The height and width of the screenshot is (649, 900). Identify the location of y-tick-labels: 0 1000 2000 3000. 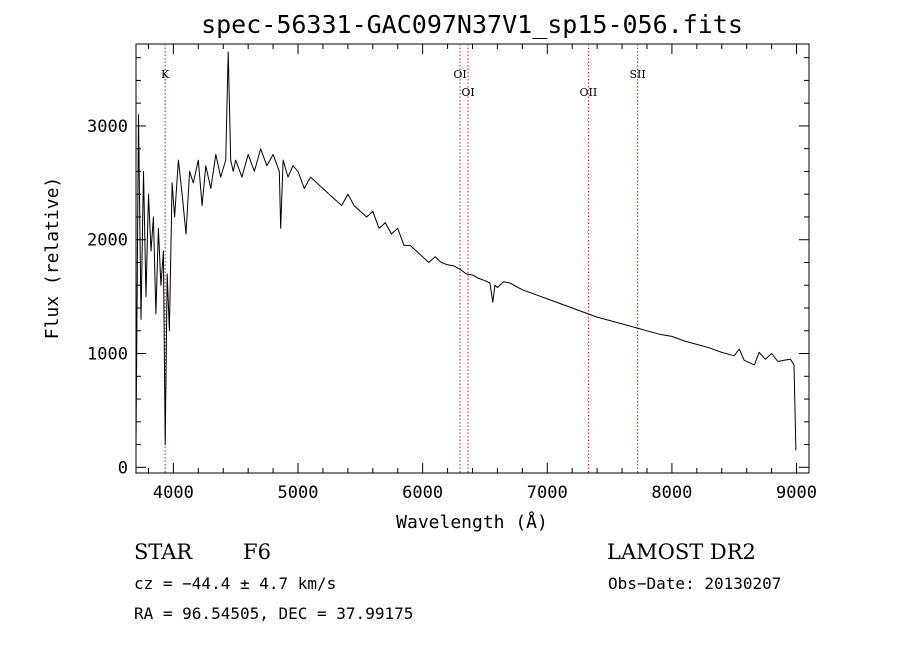
(107, 297).